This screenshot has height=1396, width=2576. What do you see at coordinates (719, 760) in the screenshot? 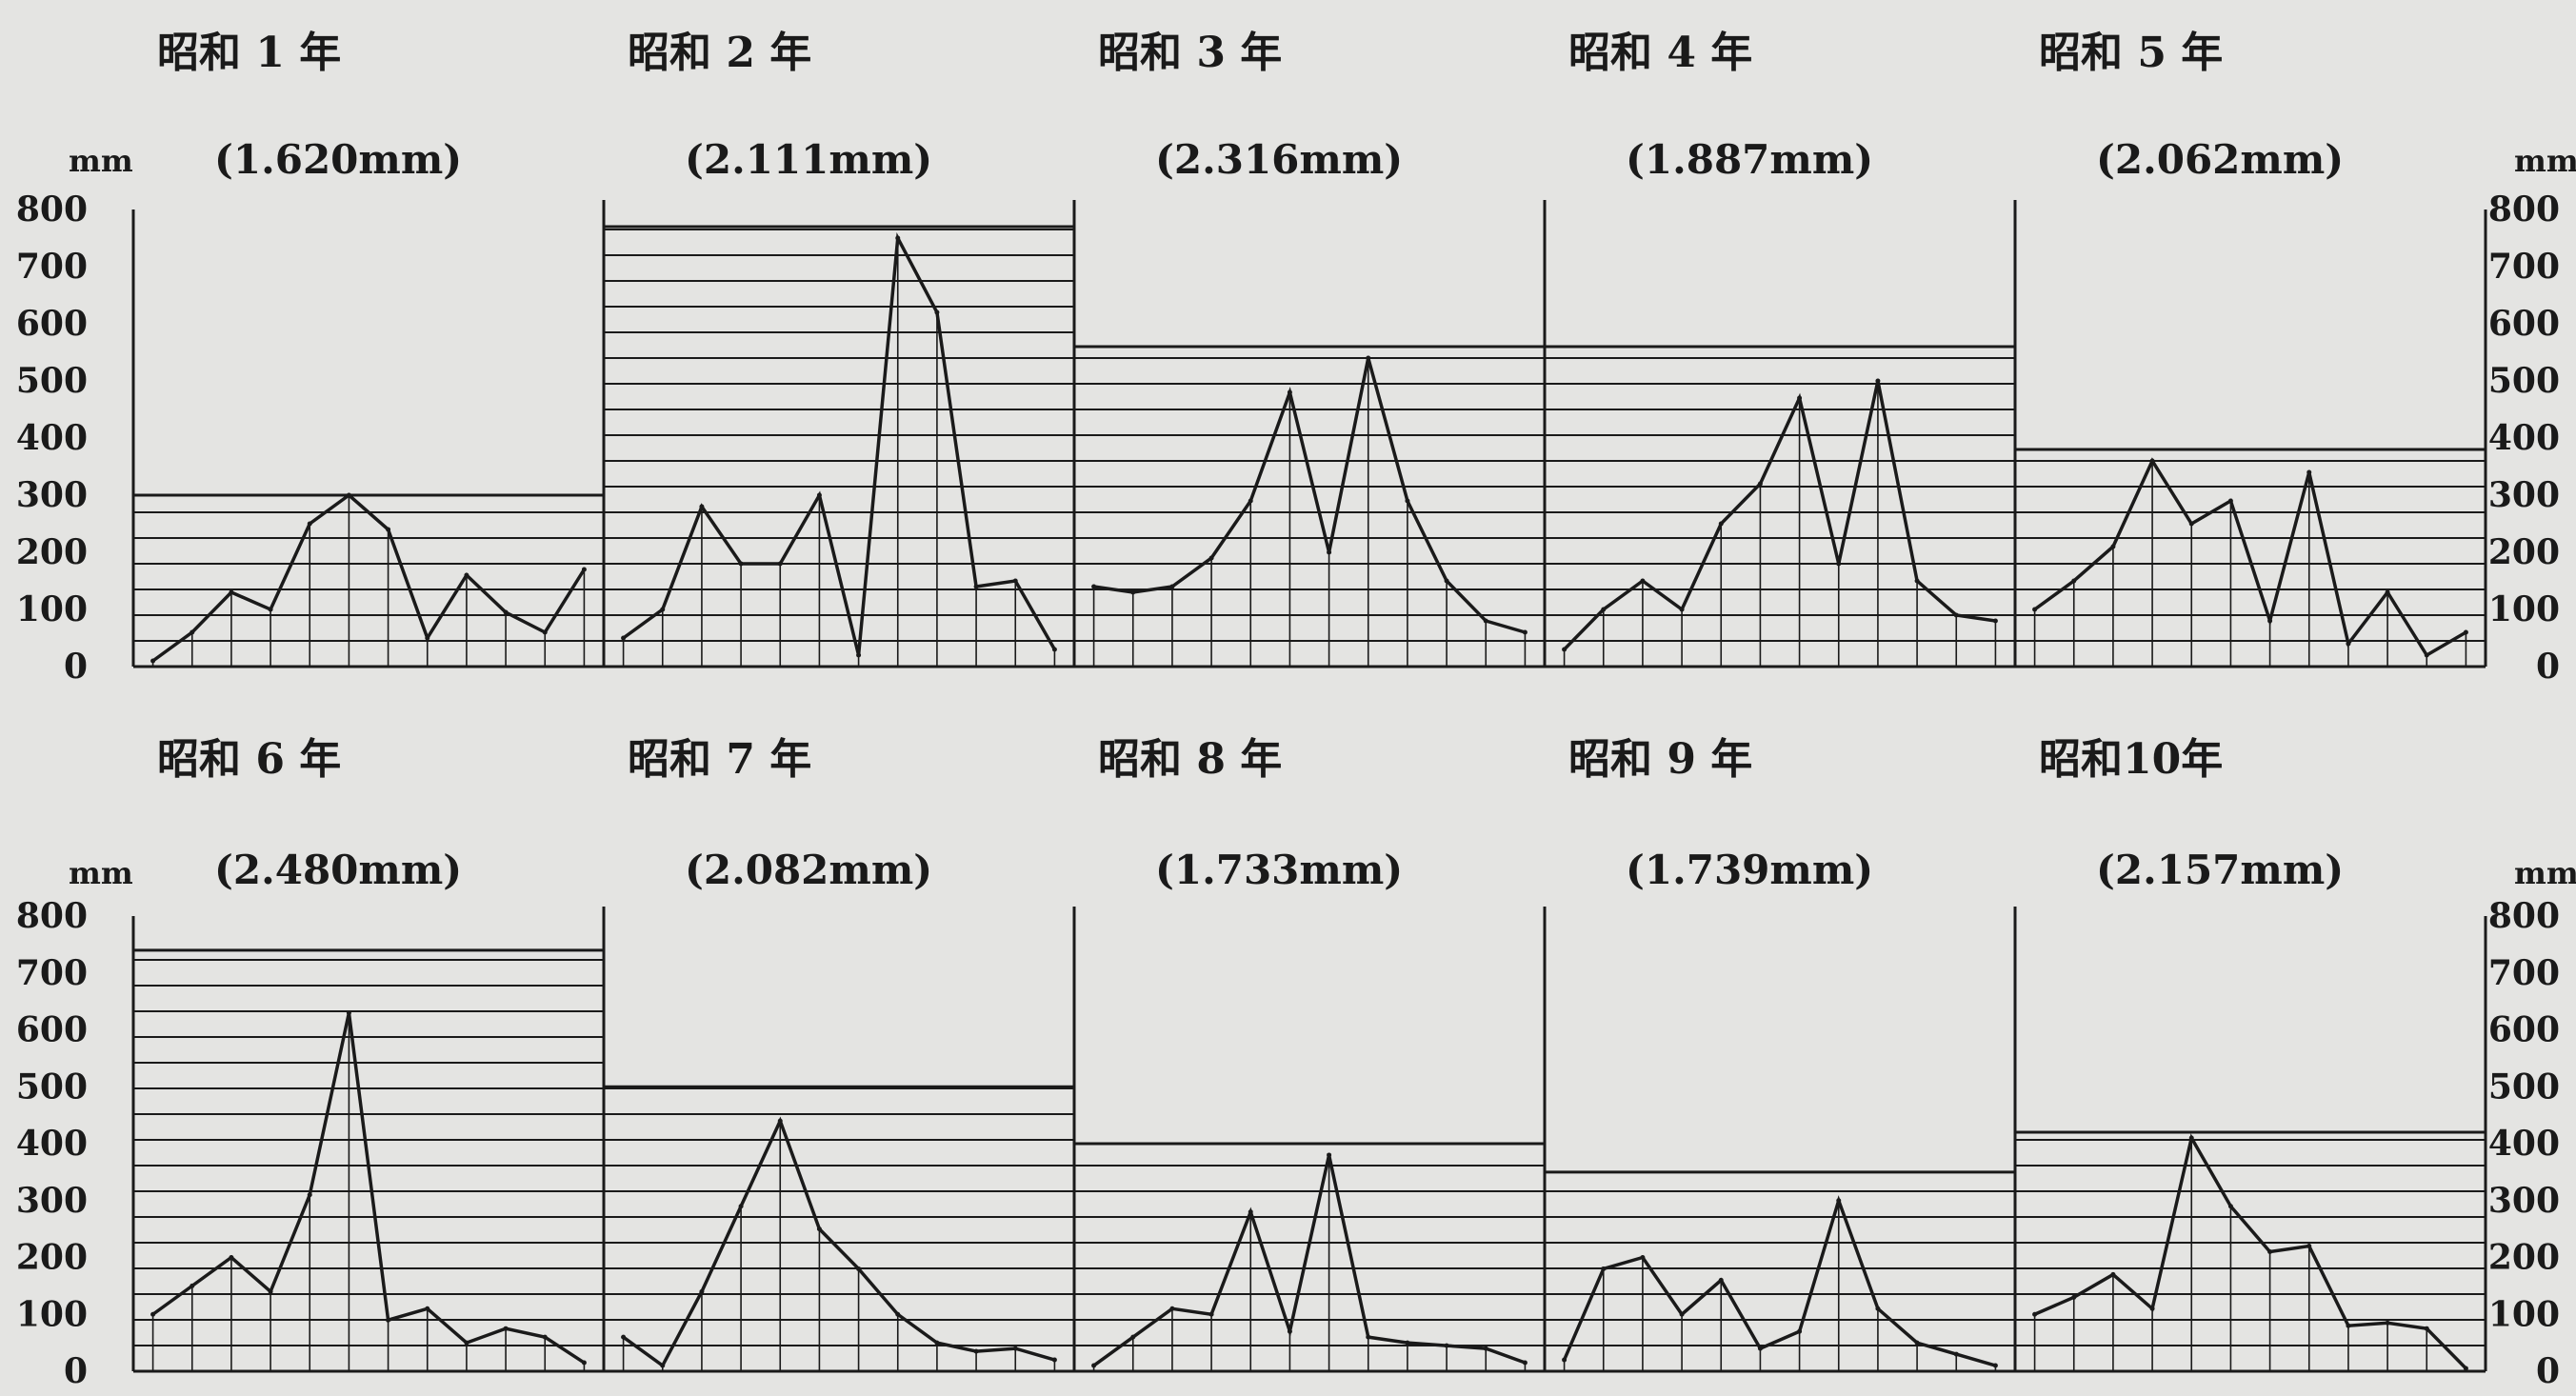
I see `year-label: 昭和 7 年` at bounding box center [719, 760].